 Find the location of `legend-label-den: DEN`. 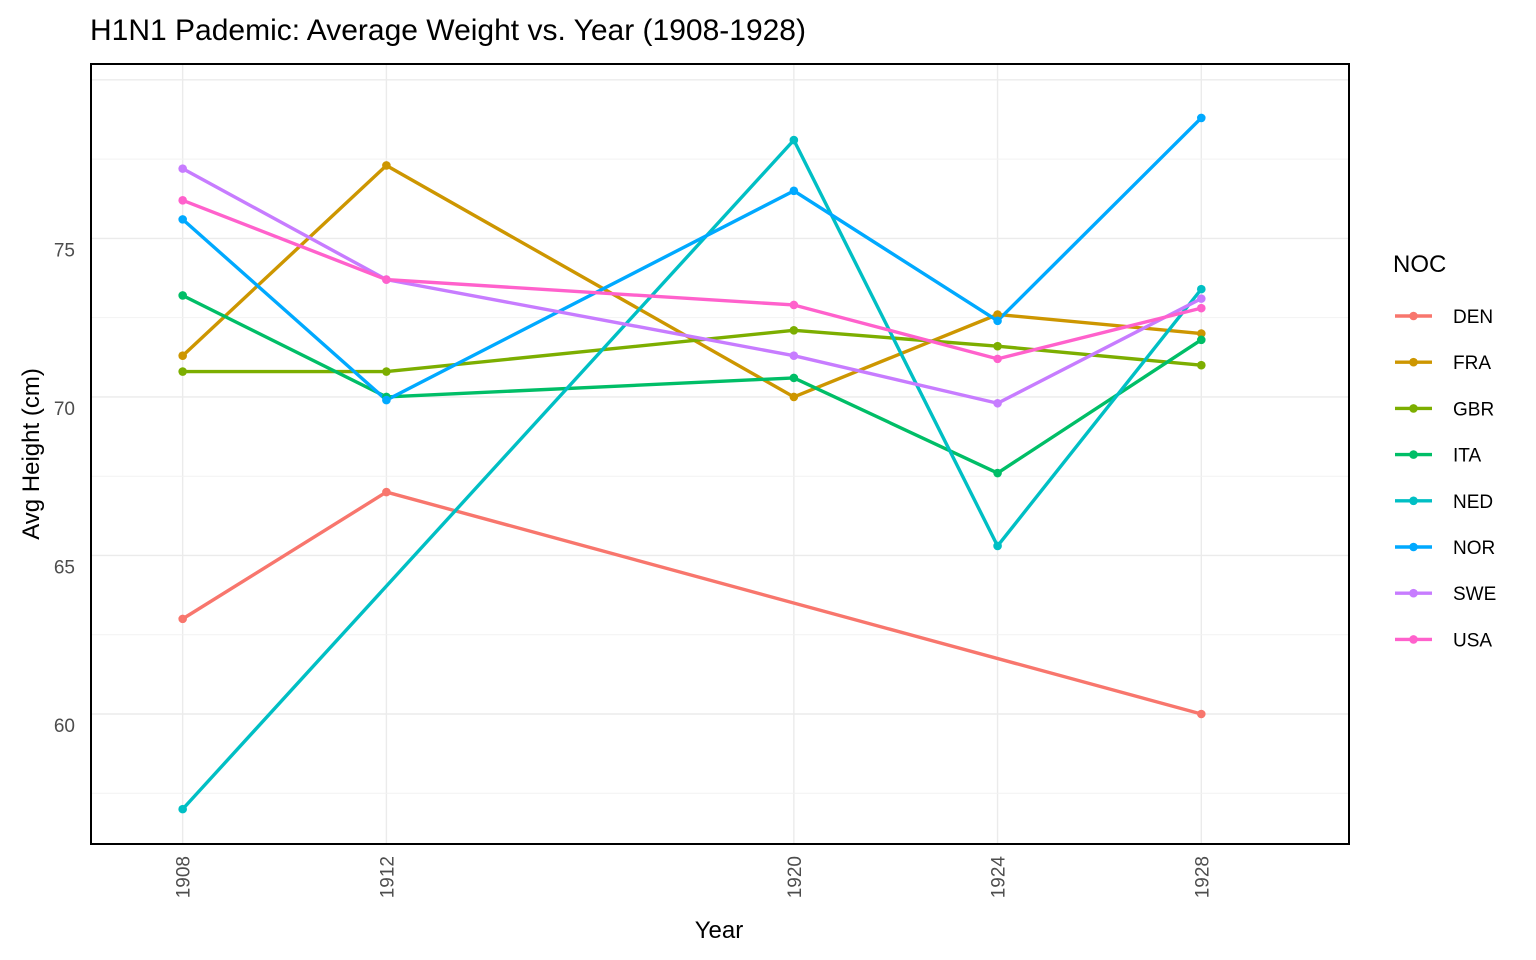

legend-label-den: DEN is located at coordinates (1473, 317).